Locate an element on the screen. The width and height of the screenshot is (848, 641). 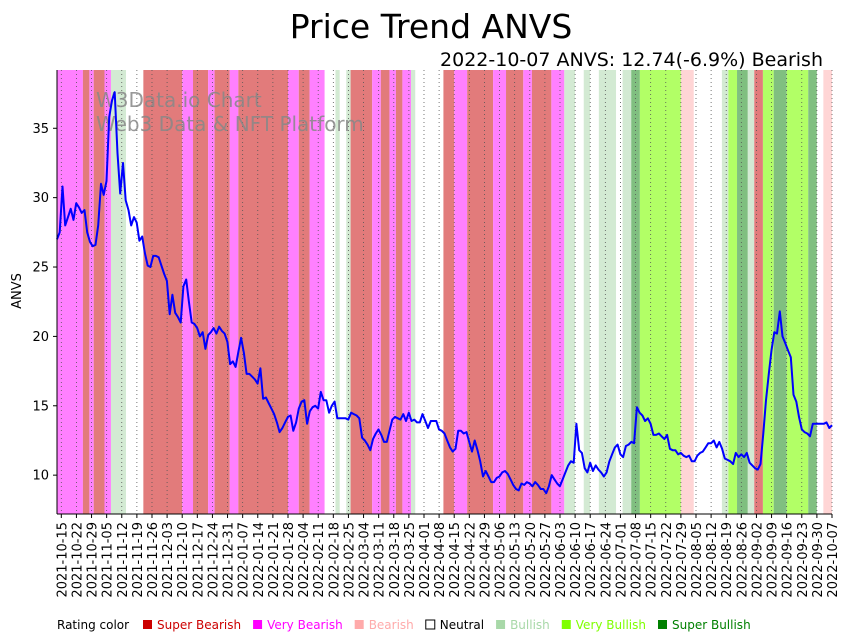
x-tick-label: 2022-07-22 is located at coordinates (667, 560).